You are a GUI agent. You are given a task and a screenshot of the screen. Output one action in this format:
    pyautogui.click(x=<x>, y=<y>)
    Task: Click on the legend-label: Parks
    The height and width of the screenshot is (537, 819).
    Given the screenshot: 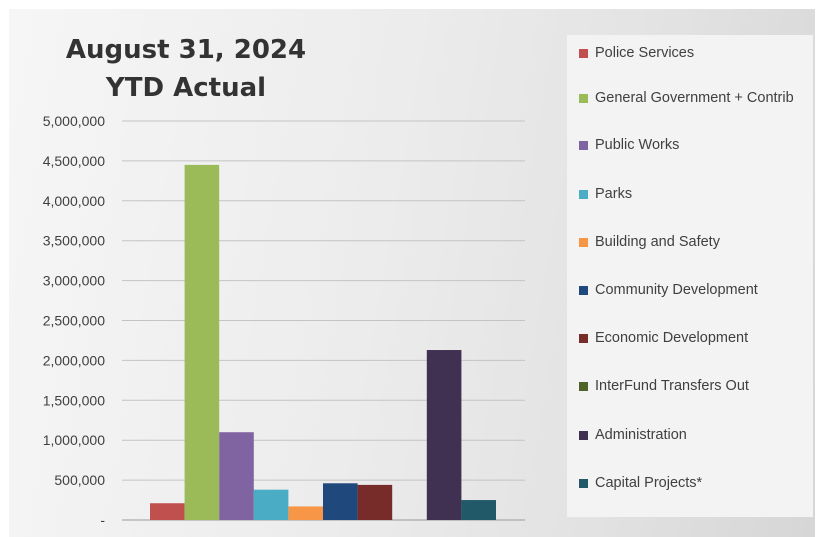 What is the action you would take?
    pyautogui.click(x=614, y=194)
    